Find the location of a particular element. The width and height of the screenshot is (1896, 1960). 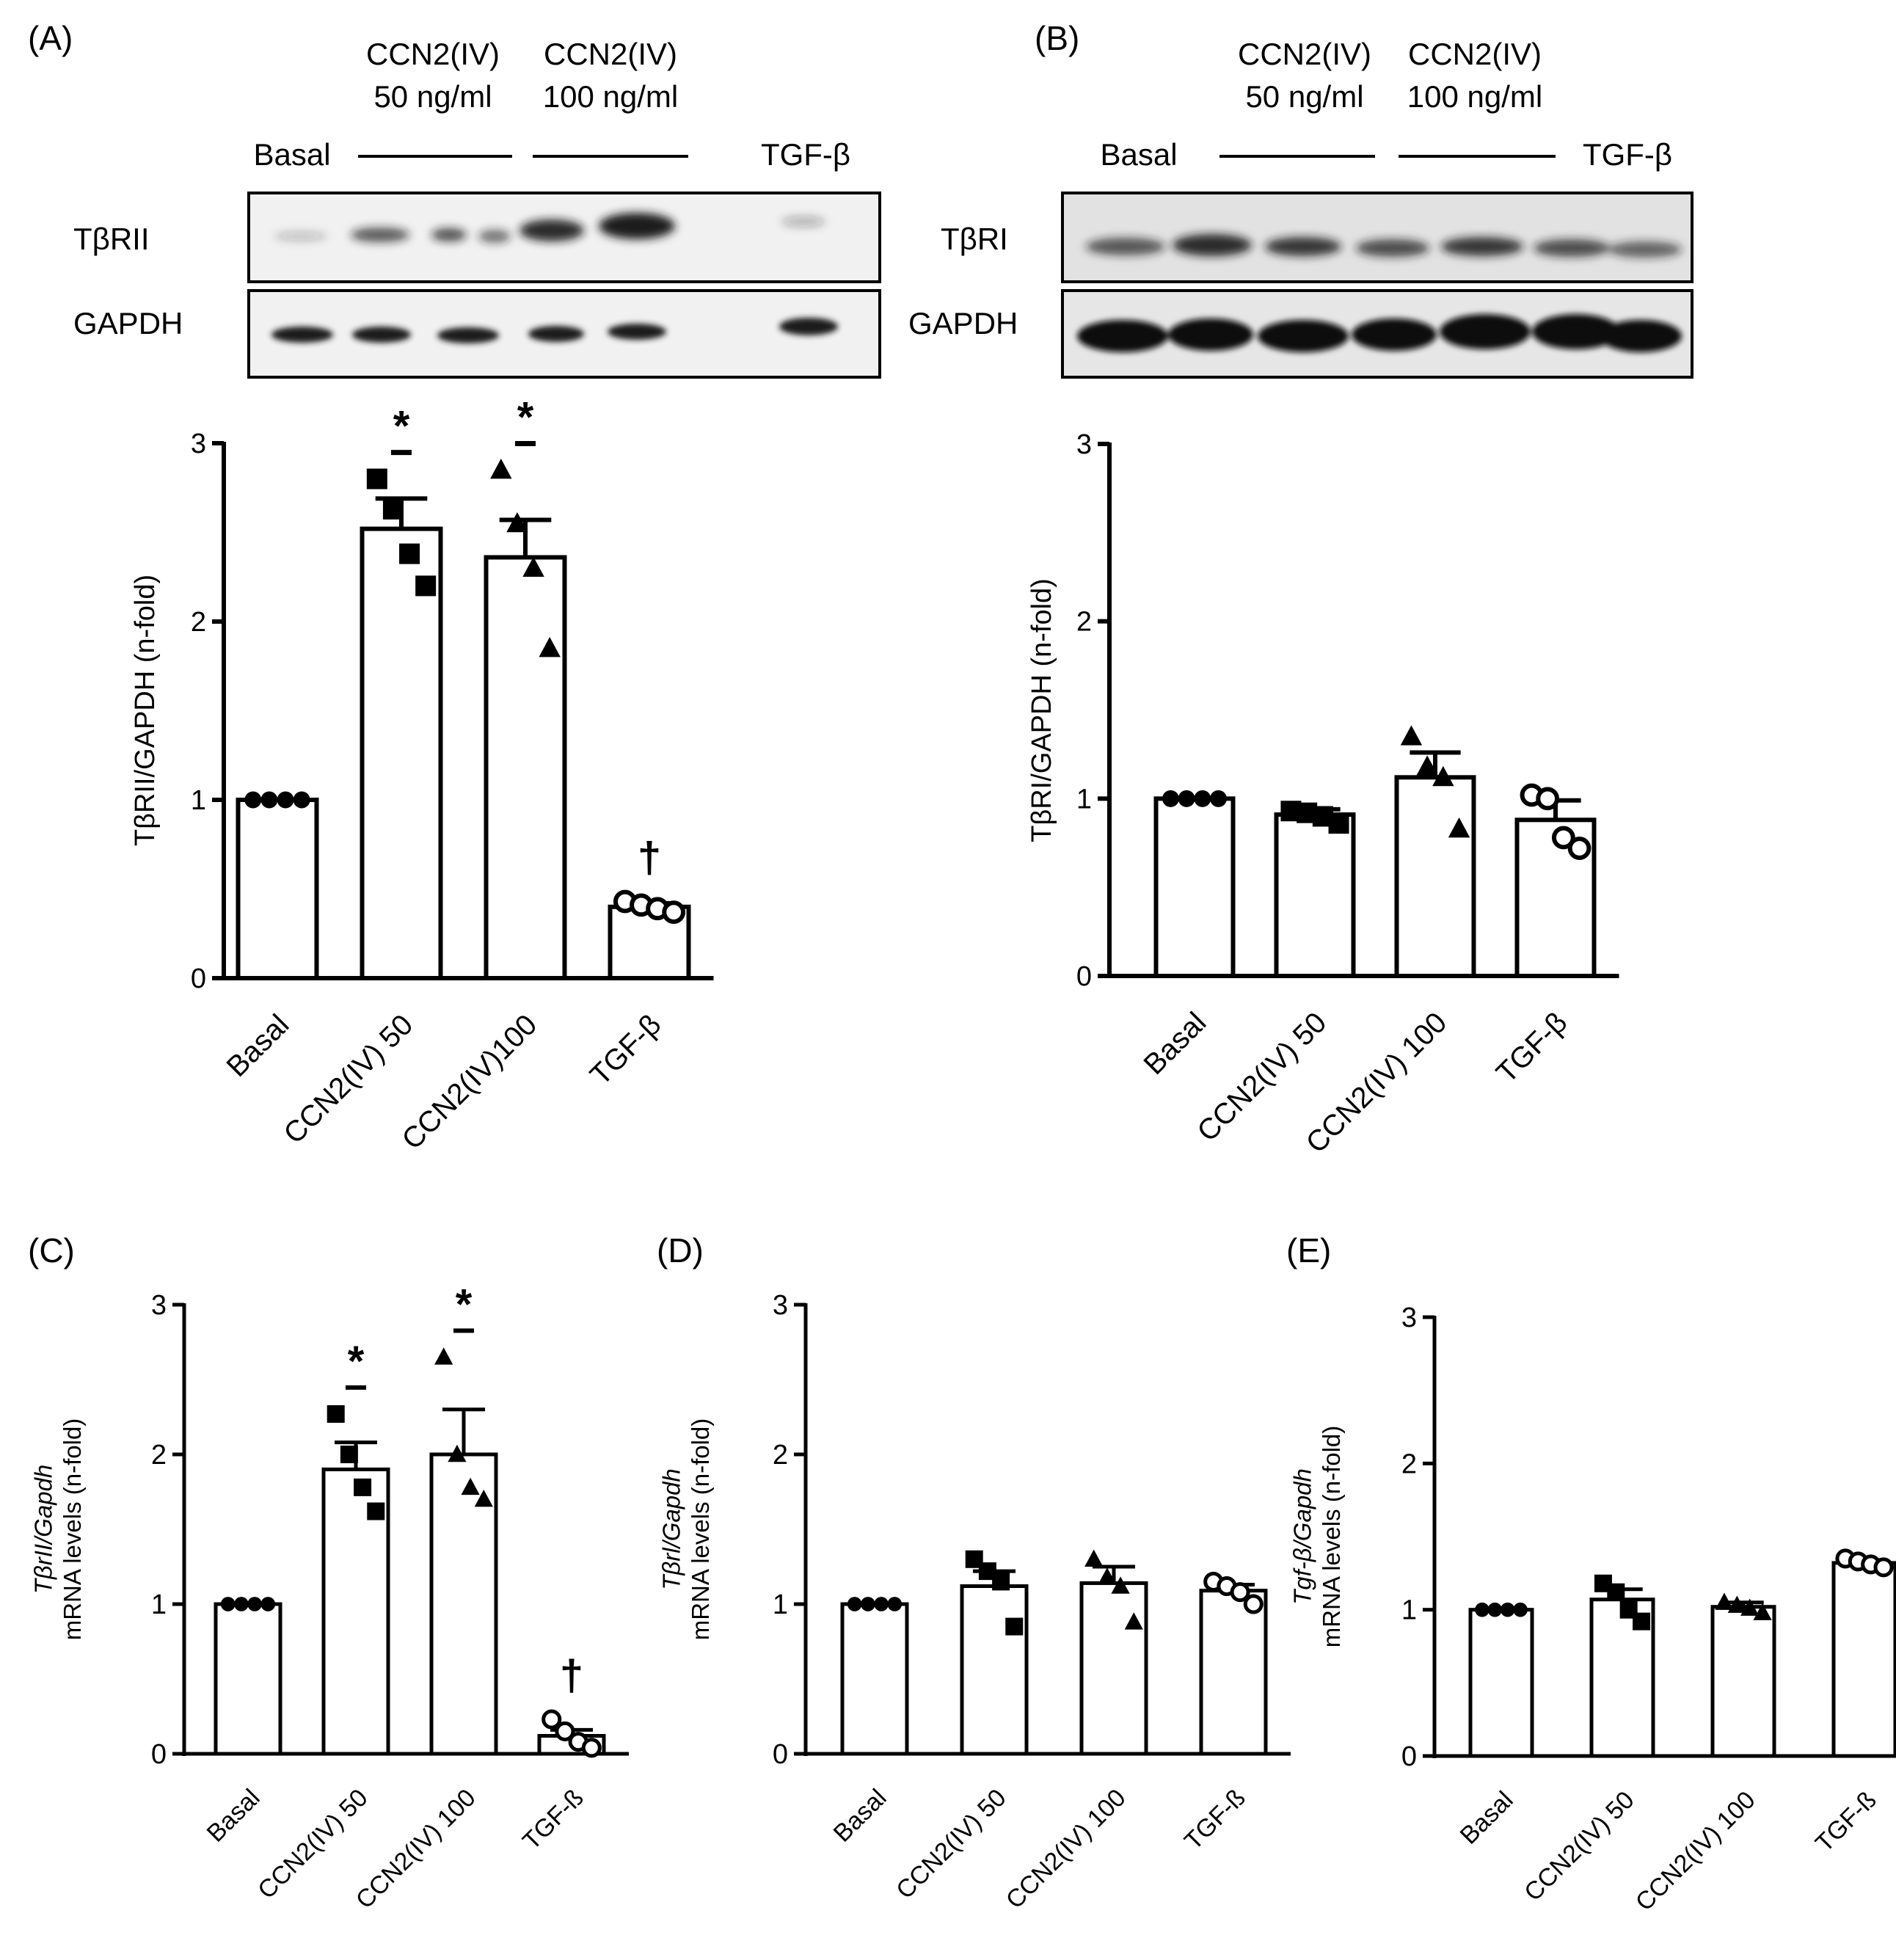

panel-a-bands-tbrii is located at coordinates (549, 228).